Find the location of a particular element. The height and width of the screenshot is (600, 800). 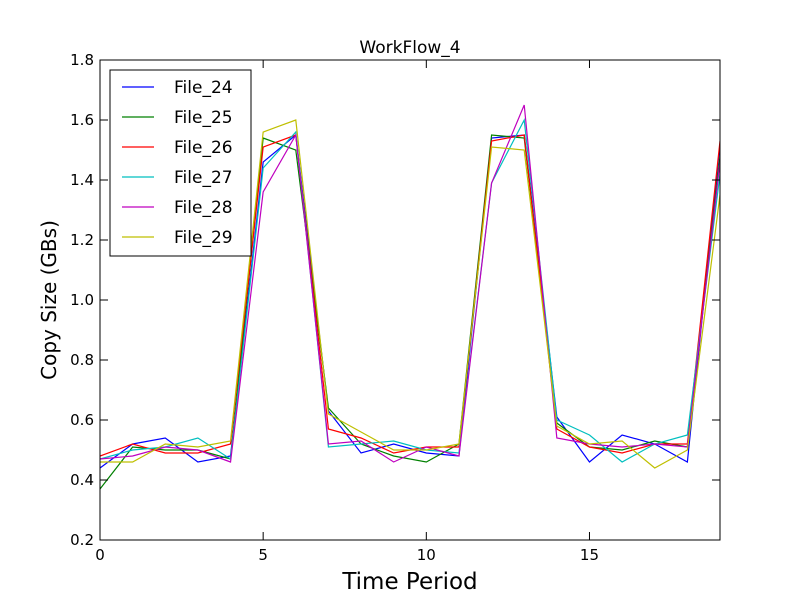

x-tick-label: 10 is located at coordinates (426, 555).